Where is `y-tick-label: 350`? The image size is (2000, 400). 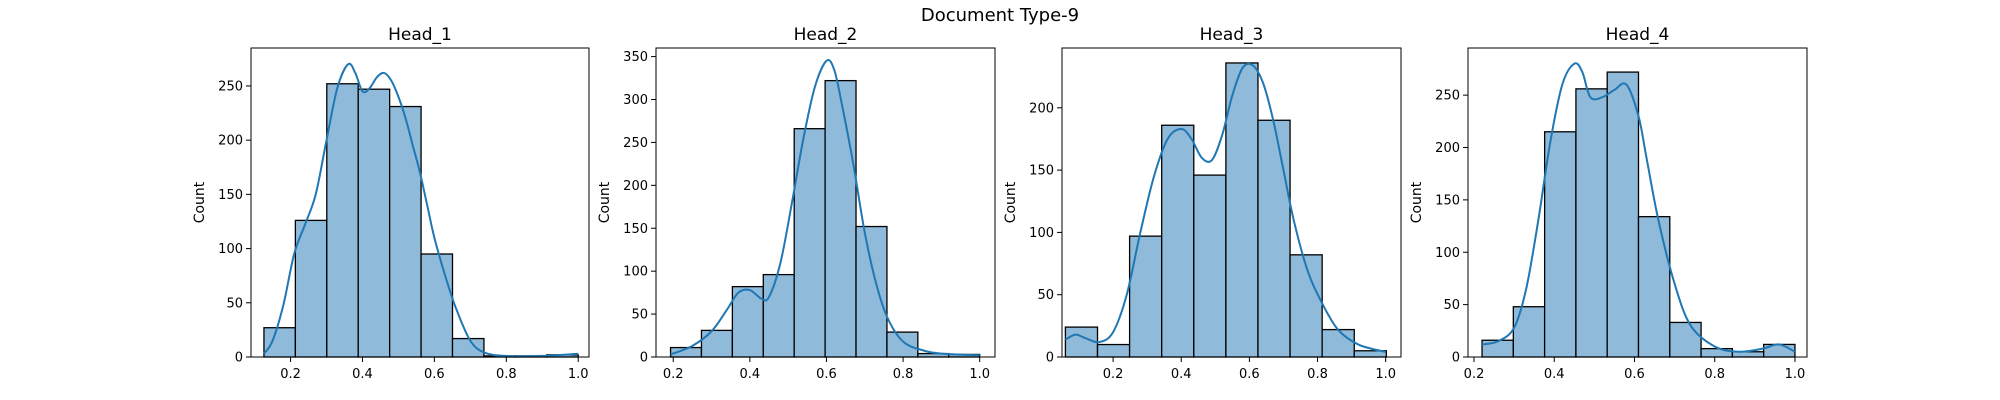
y-tick-label: 350 is located at coordinates (635, 57).